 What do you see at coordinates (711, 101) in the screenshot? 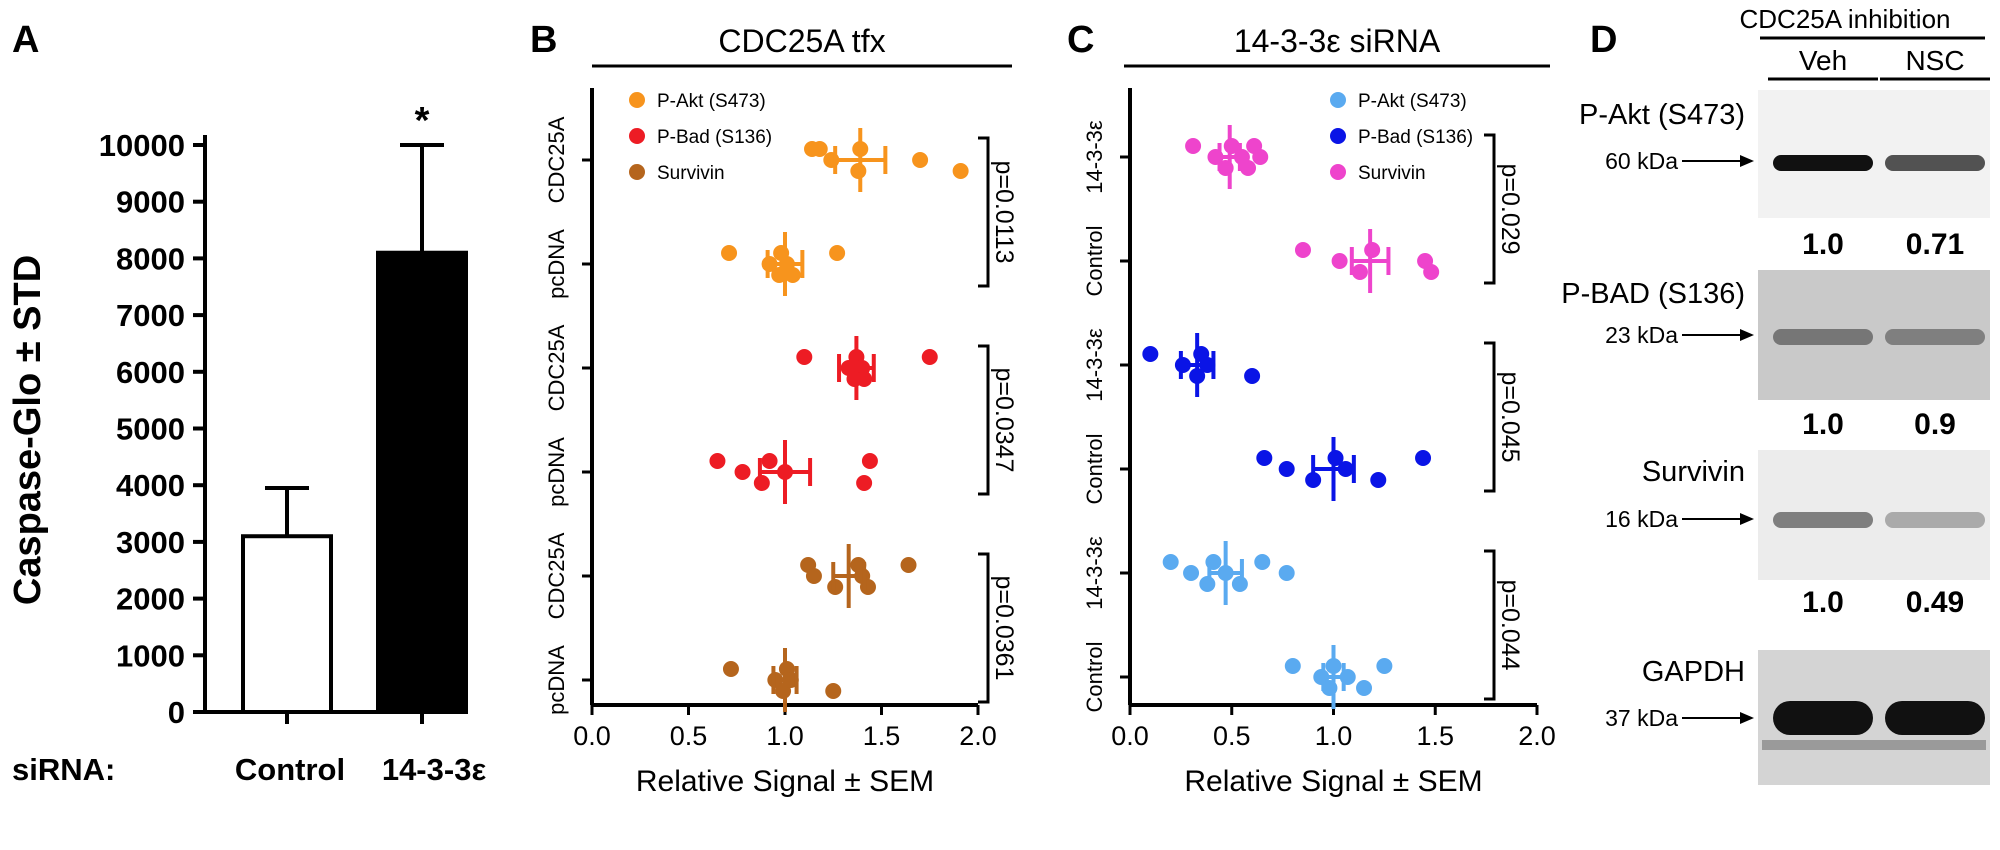
I see `legend-label: P-Akt (S473)` at bounding box center [711, 101].